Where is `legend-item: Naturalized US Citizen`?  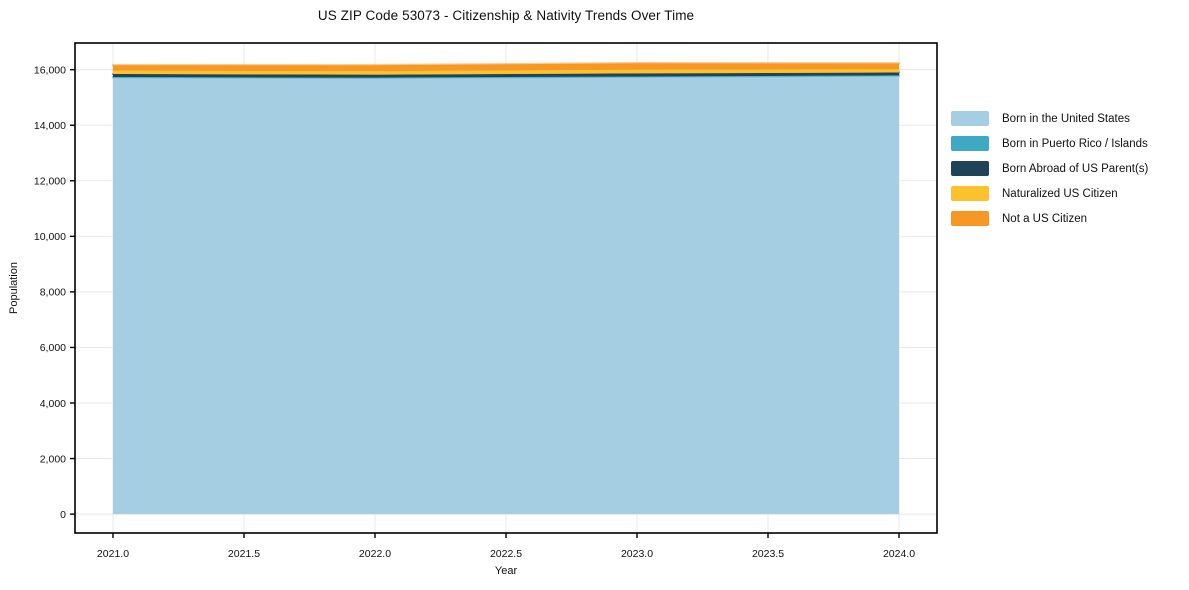 legend-item: Naturalized US Citizen is located at coordinates (1049, 193).